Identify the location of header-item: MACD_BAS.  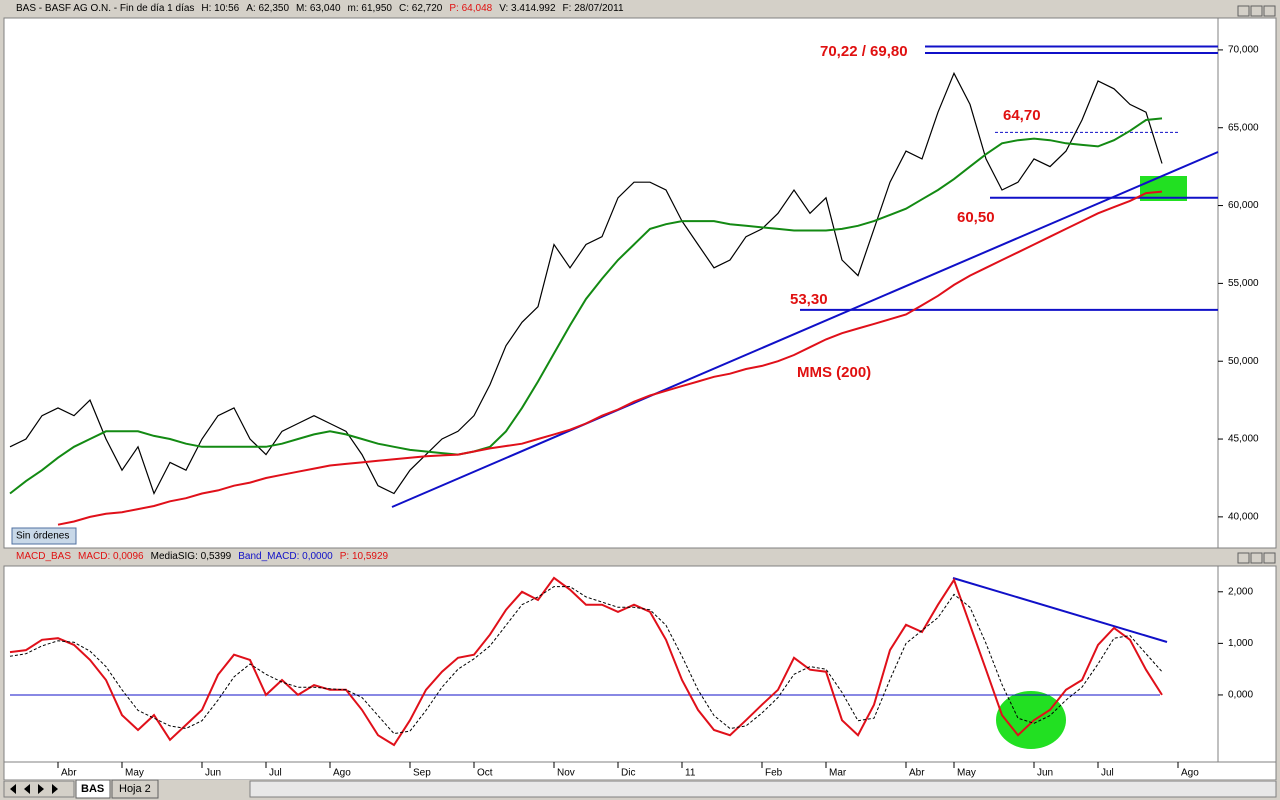
(44, 556).